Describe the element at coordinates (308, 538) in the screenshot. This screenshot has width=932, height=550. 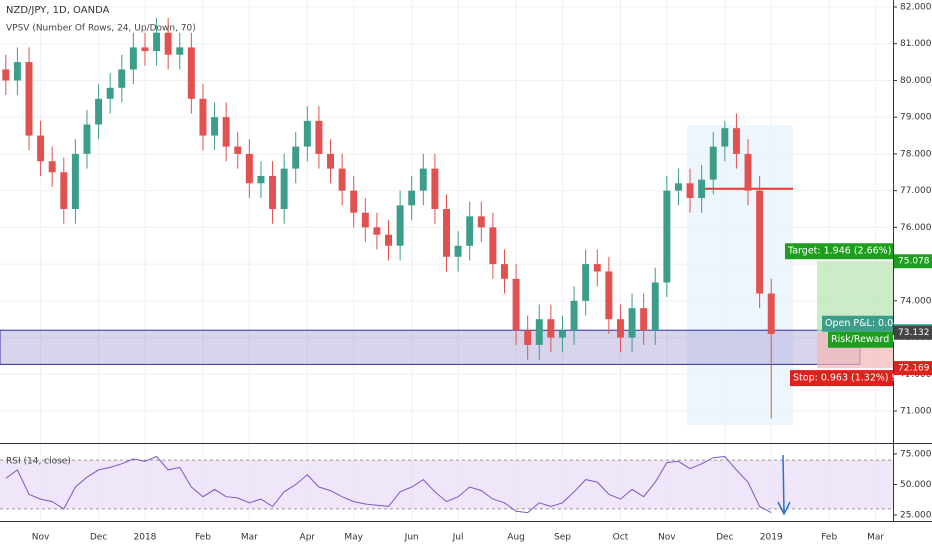
I see `x-tick-label: Apr` at that location.